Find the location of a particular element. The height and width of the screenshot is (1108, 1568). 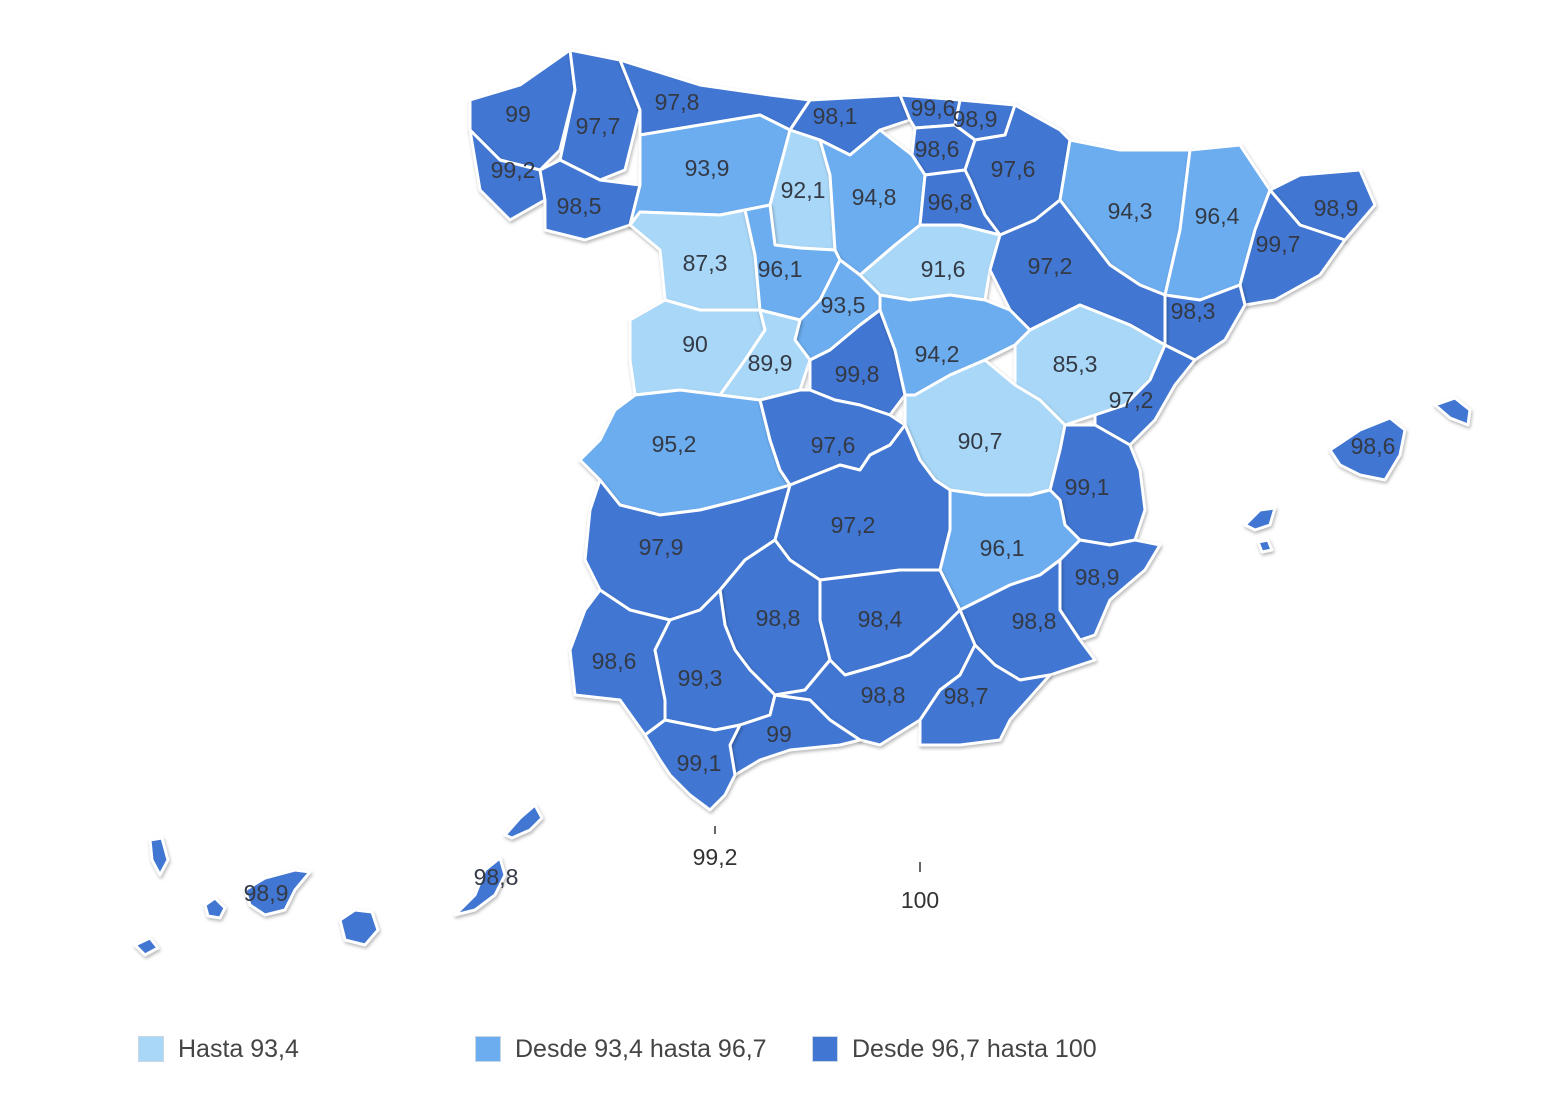

legend-item-high: Desde 96,7 hasta 100 is located at coordinates (954, 1049).